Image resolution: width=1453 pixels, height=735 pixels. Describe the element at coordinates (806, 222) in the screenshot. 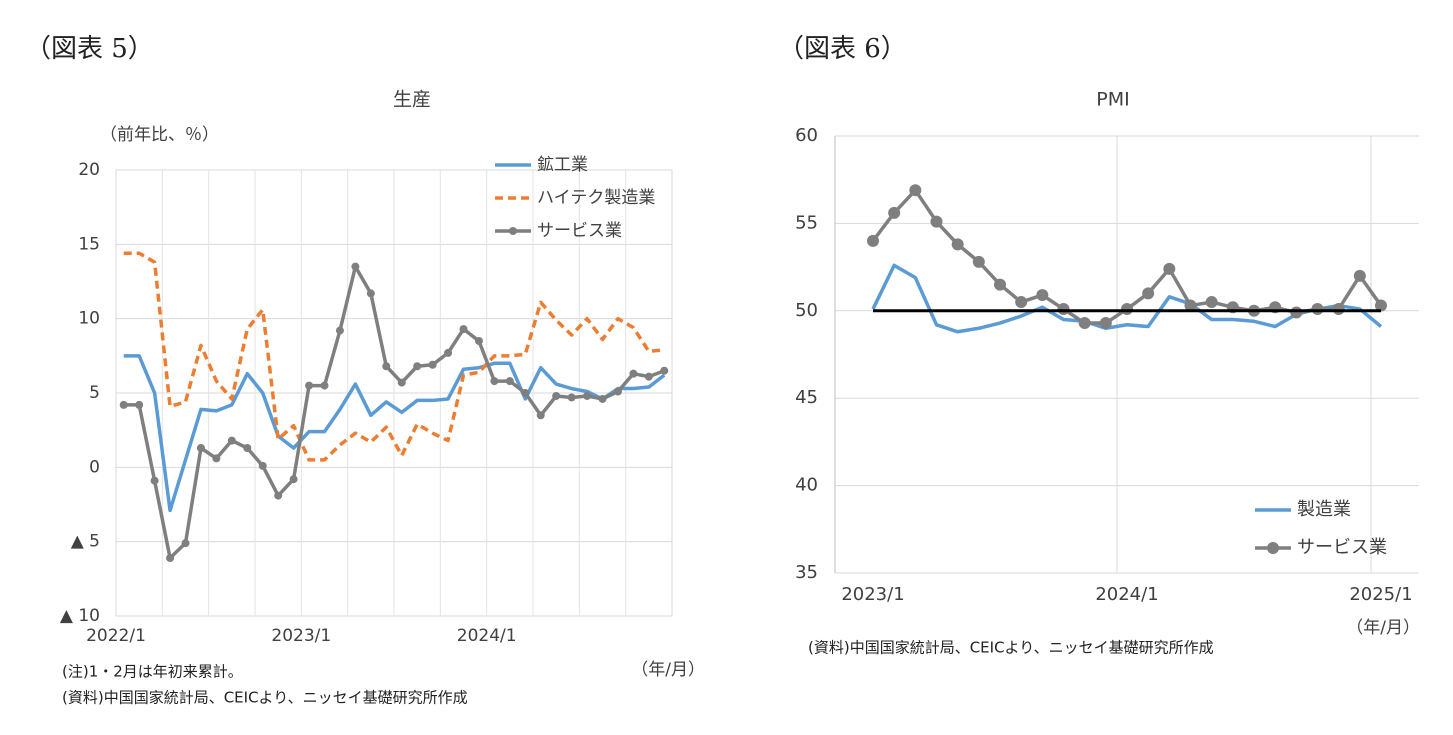

I see `y-tick-label: 55` at that location.